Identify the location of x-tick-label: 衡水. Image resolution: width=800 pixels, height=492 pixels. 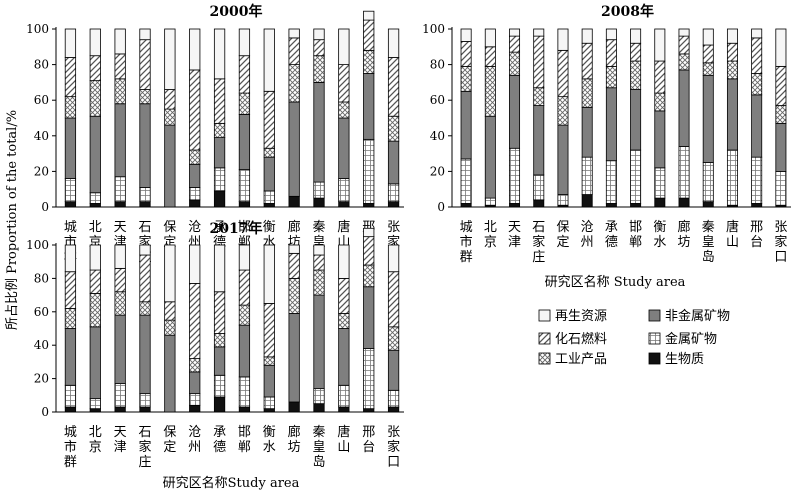
(269, 440).